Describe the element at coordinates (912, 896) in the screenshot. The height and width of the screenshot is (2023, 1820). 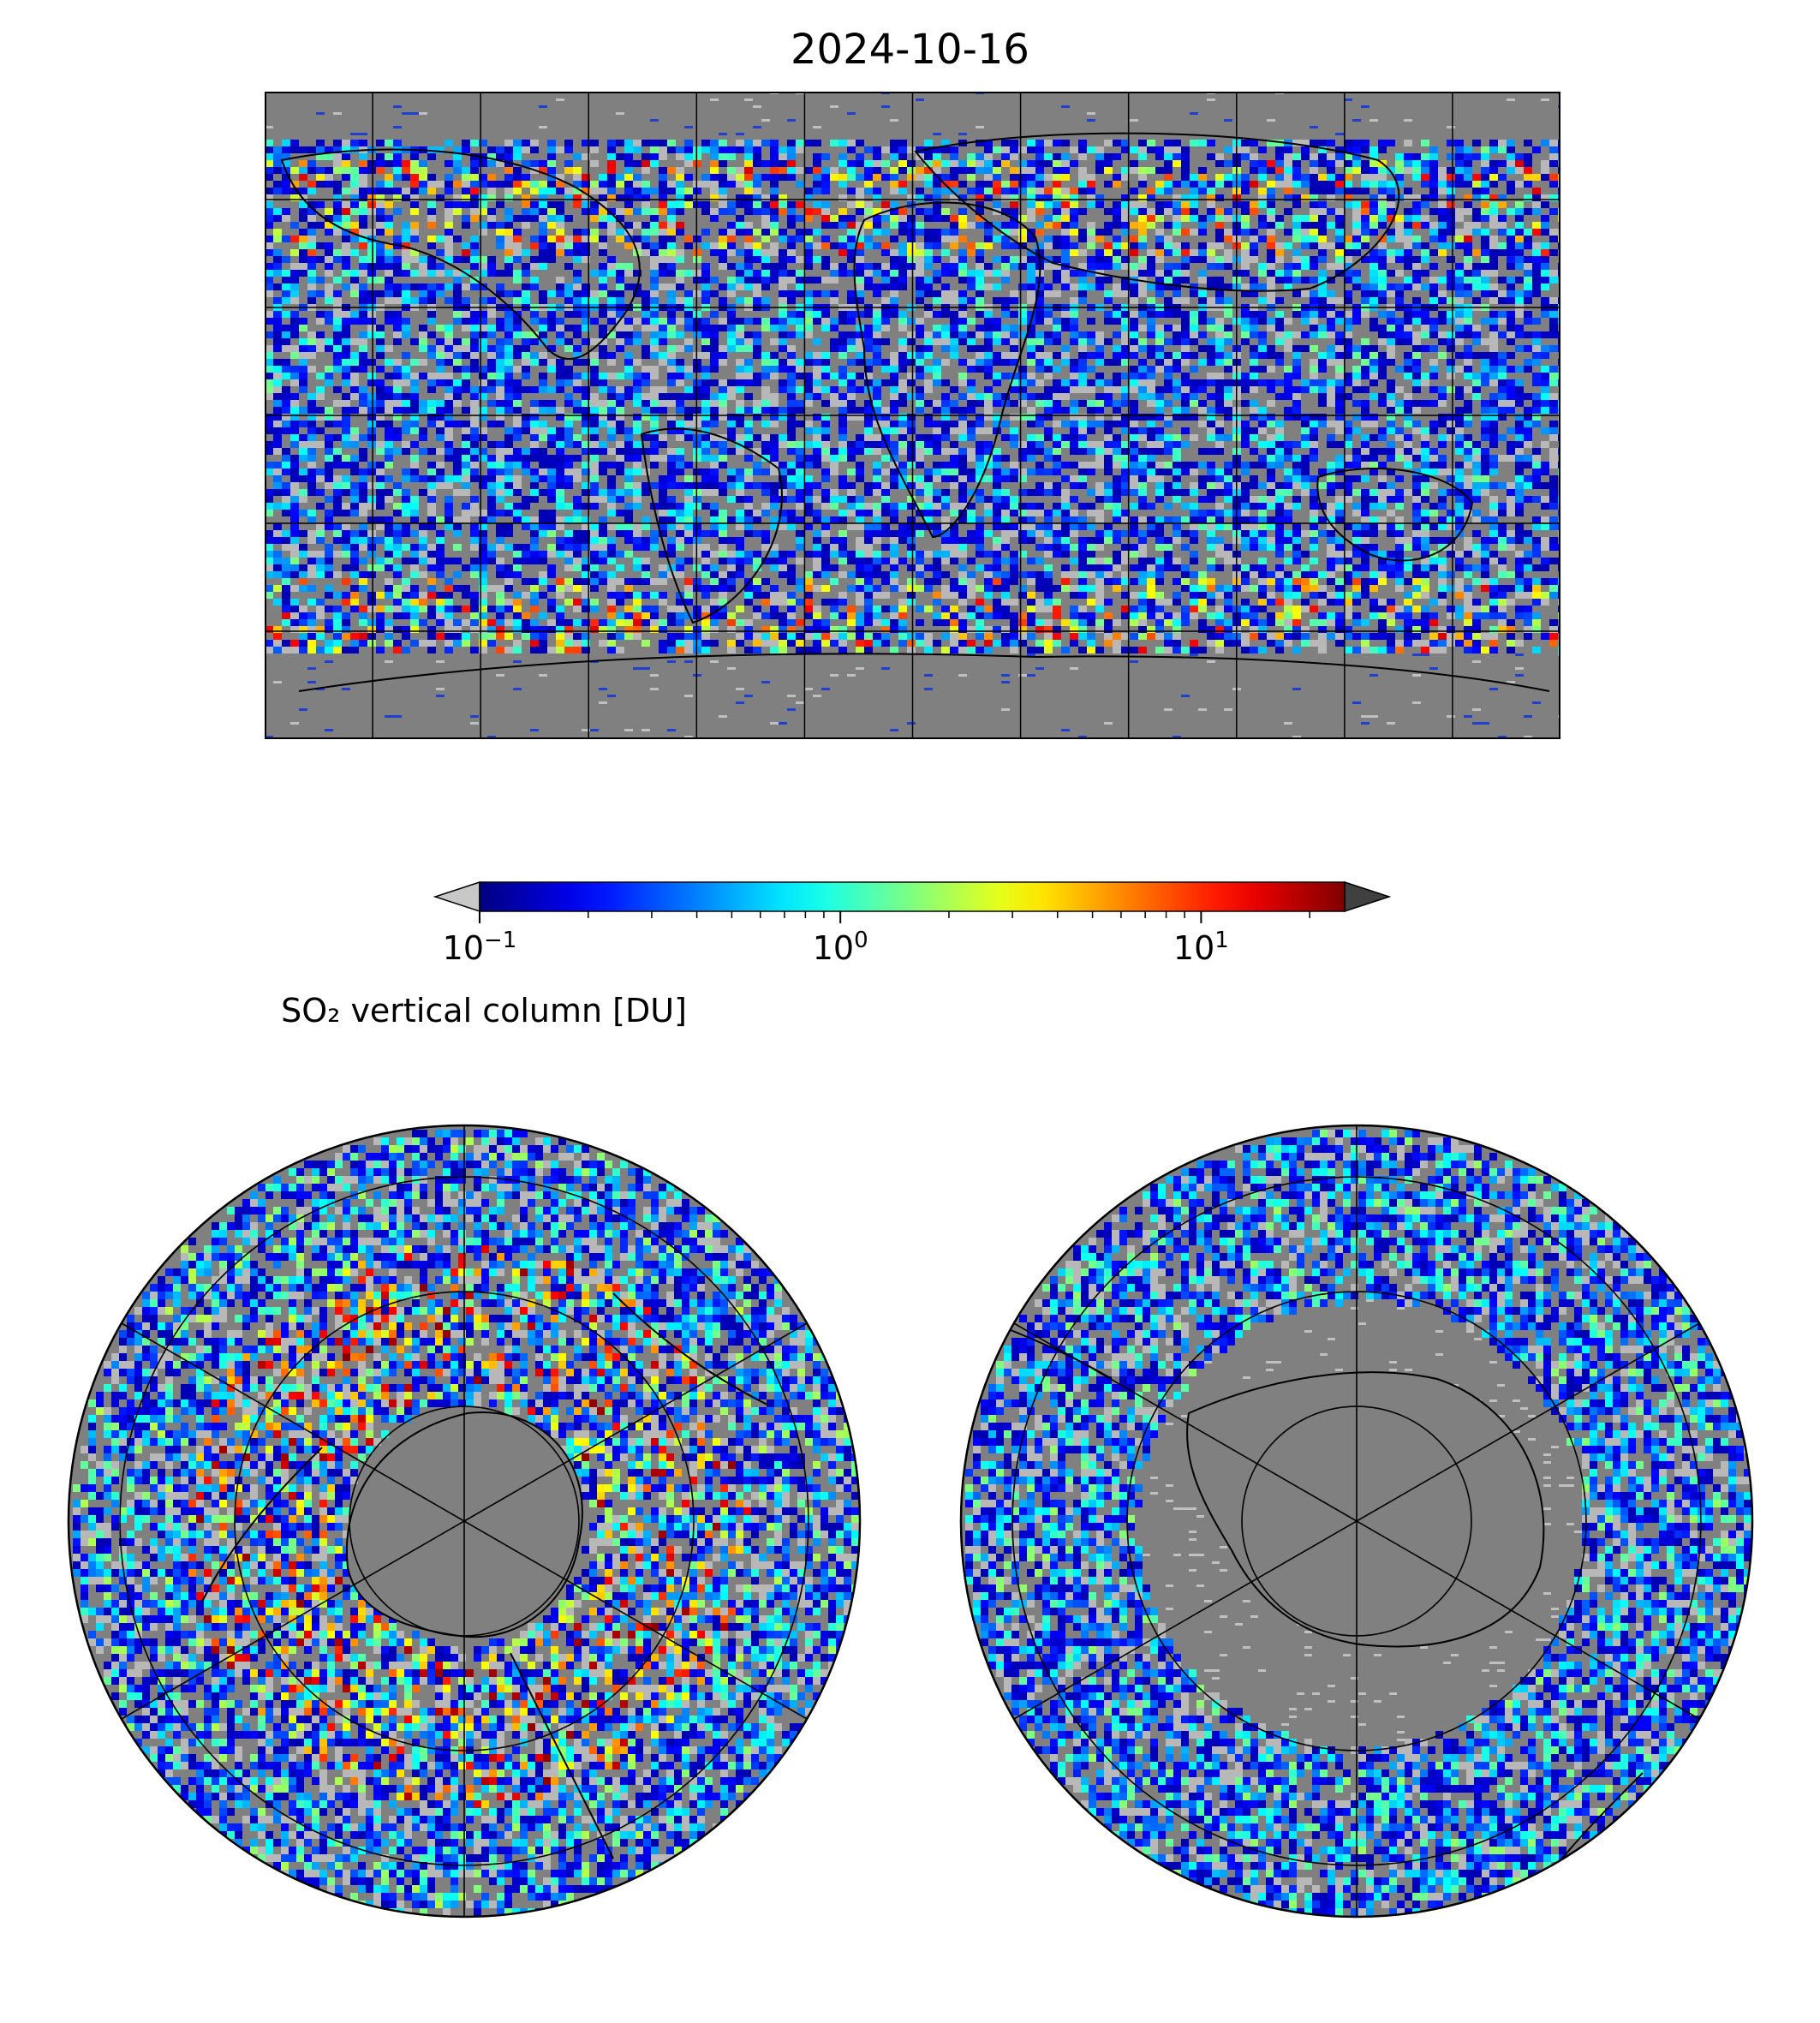
I see `colorbar-gradient` at that location.